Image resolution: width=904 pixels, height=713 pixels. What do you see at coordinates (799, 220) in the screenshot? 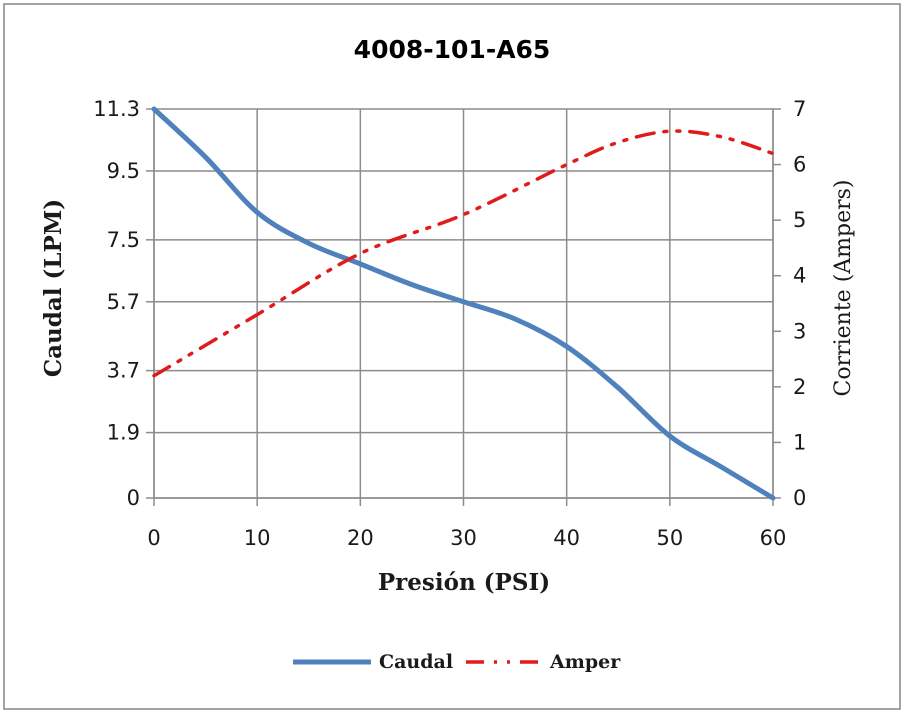
I see `y-right-tick-label: 5` at bounding box center [799, 220].